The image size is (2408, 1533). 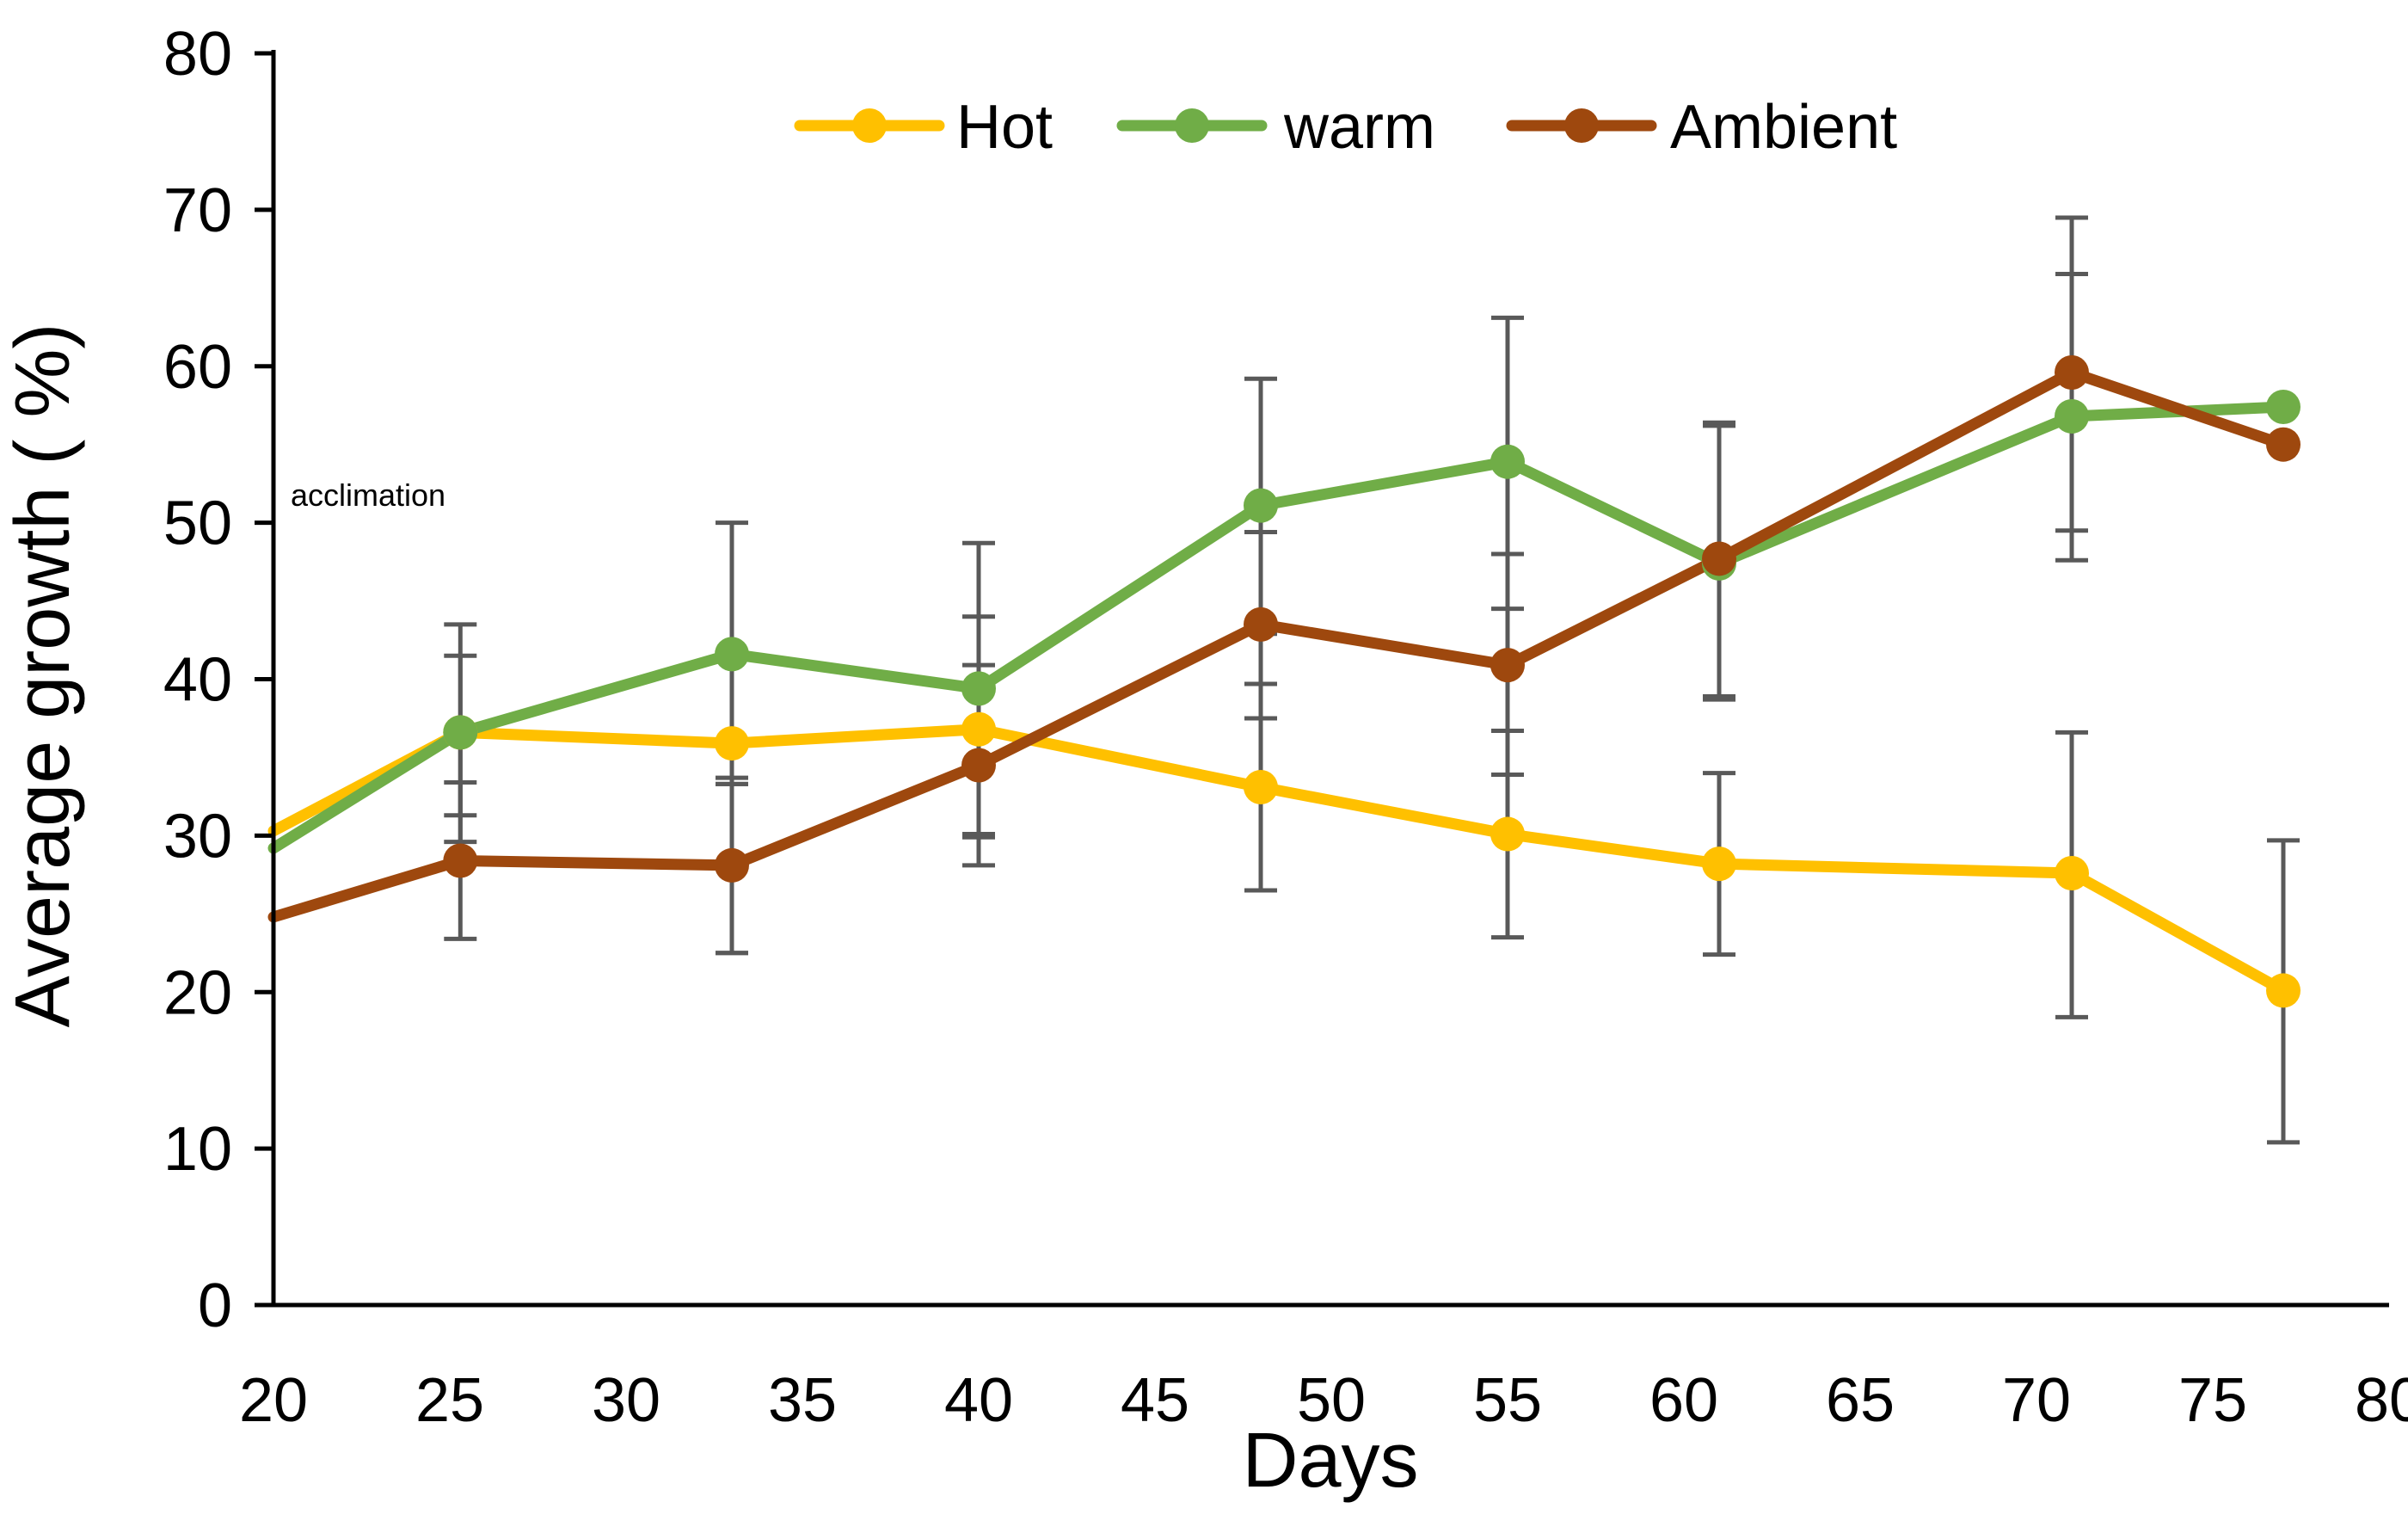 What do you see at coordinates (198, 55) in the screenshot?
I see `y-tick-label: 80` at bounding box center [198, 55].